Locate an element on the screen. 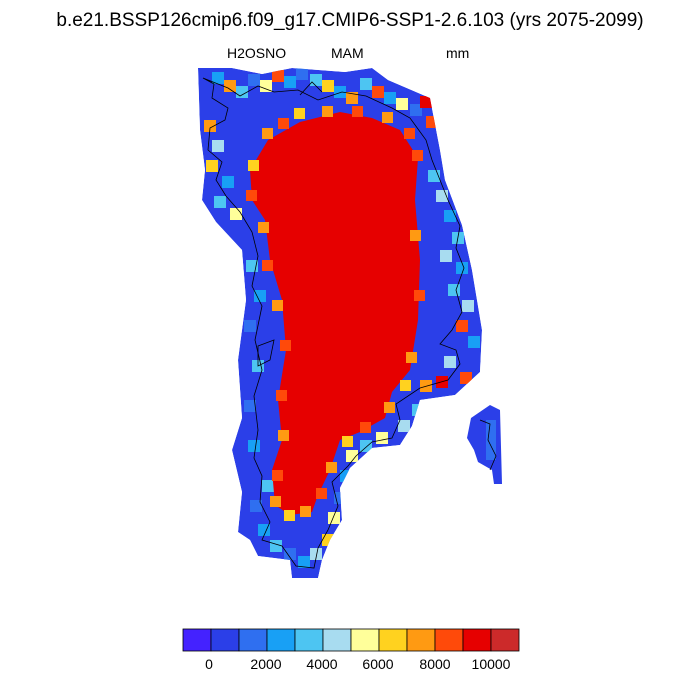  eastern-island is located at coordinates (484, 444).